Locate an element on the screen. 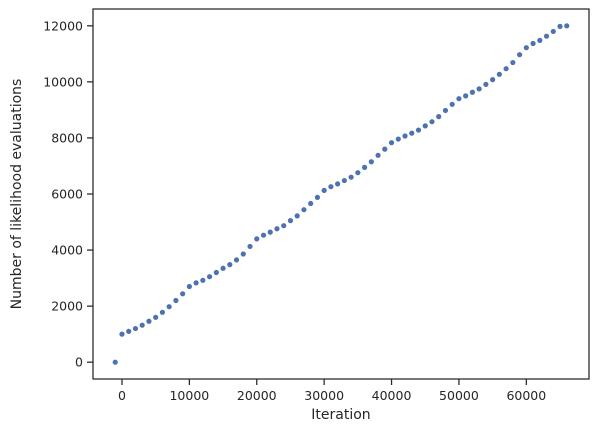  x-tick-label: 10000 is located at coordinates (189, 395).